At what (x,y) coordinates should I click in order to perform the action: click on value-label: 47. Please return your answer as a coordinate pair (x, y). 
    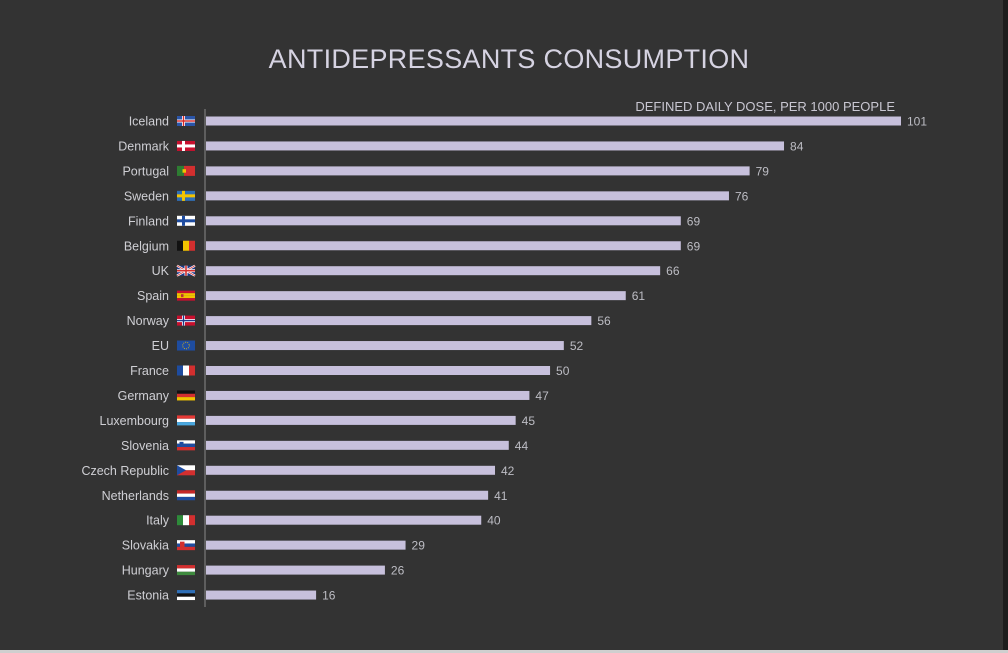
    Looking at the image, I should click on (542, 396).